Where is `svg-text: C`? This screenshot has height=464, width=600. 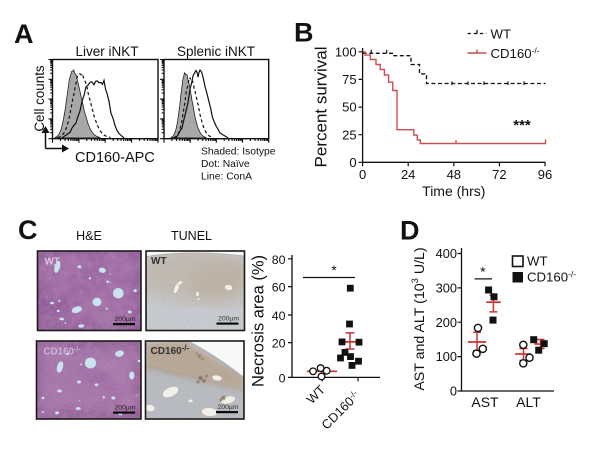
svg-text: C is located at coordinates (28, 230).